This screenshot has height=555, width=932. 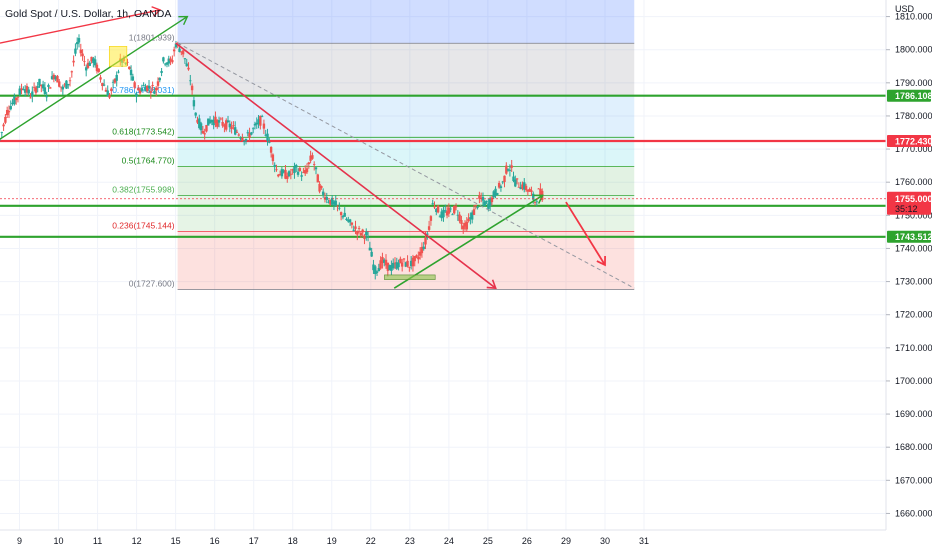 What do you see at coordinates (527, 541) in the screenshot?
I see `x-tick-label: 26` at bounding box center [527, 541].